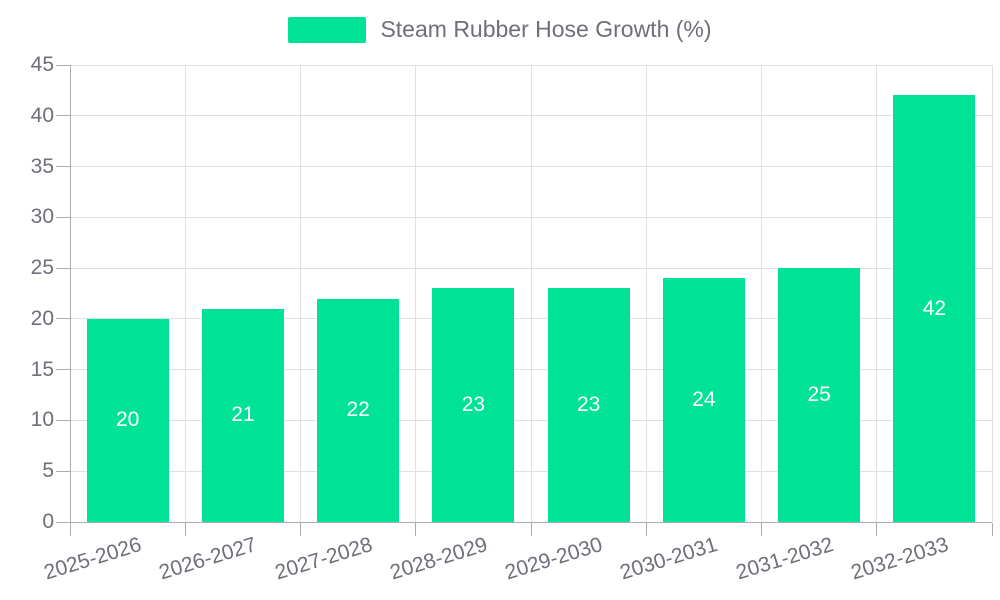 This screenshot has width=1000, height=600. I want to click on x-axis-category-label: 2030-2031, so click(669, 559).